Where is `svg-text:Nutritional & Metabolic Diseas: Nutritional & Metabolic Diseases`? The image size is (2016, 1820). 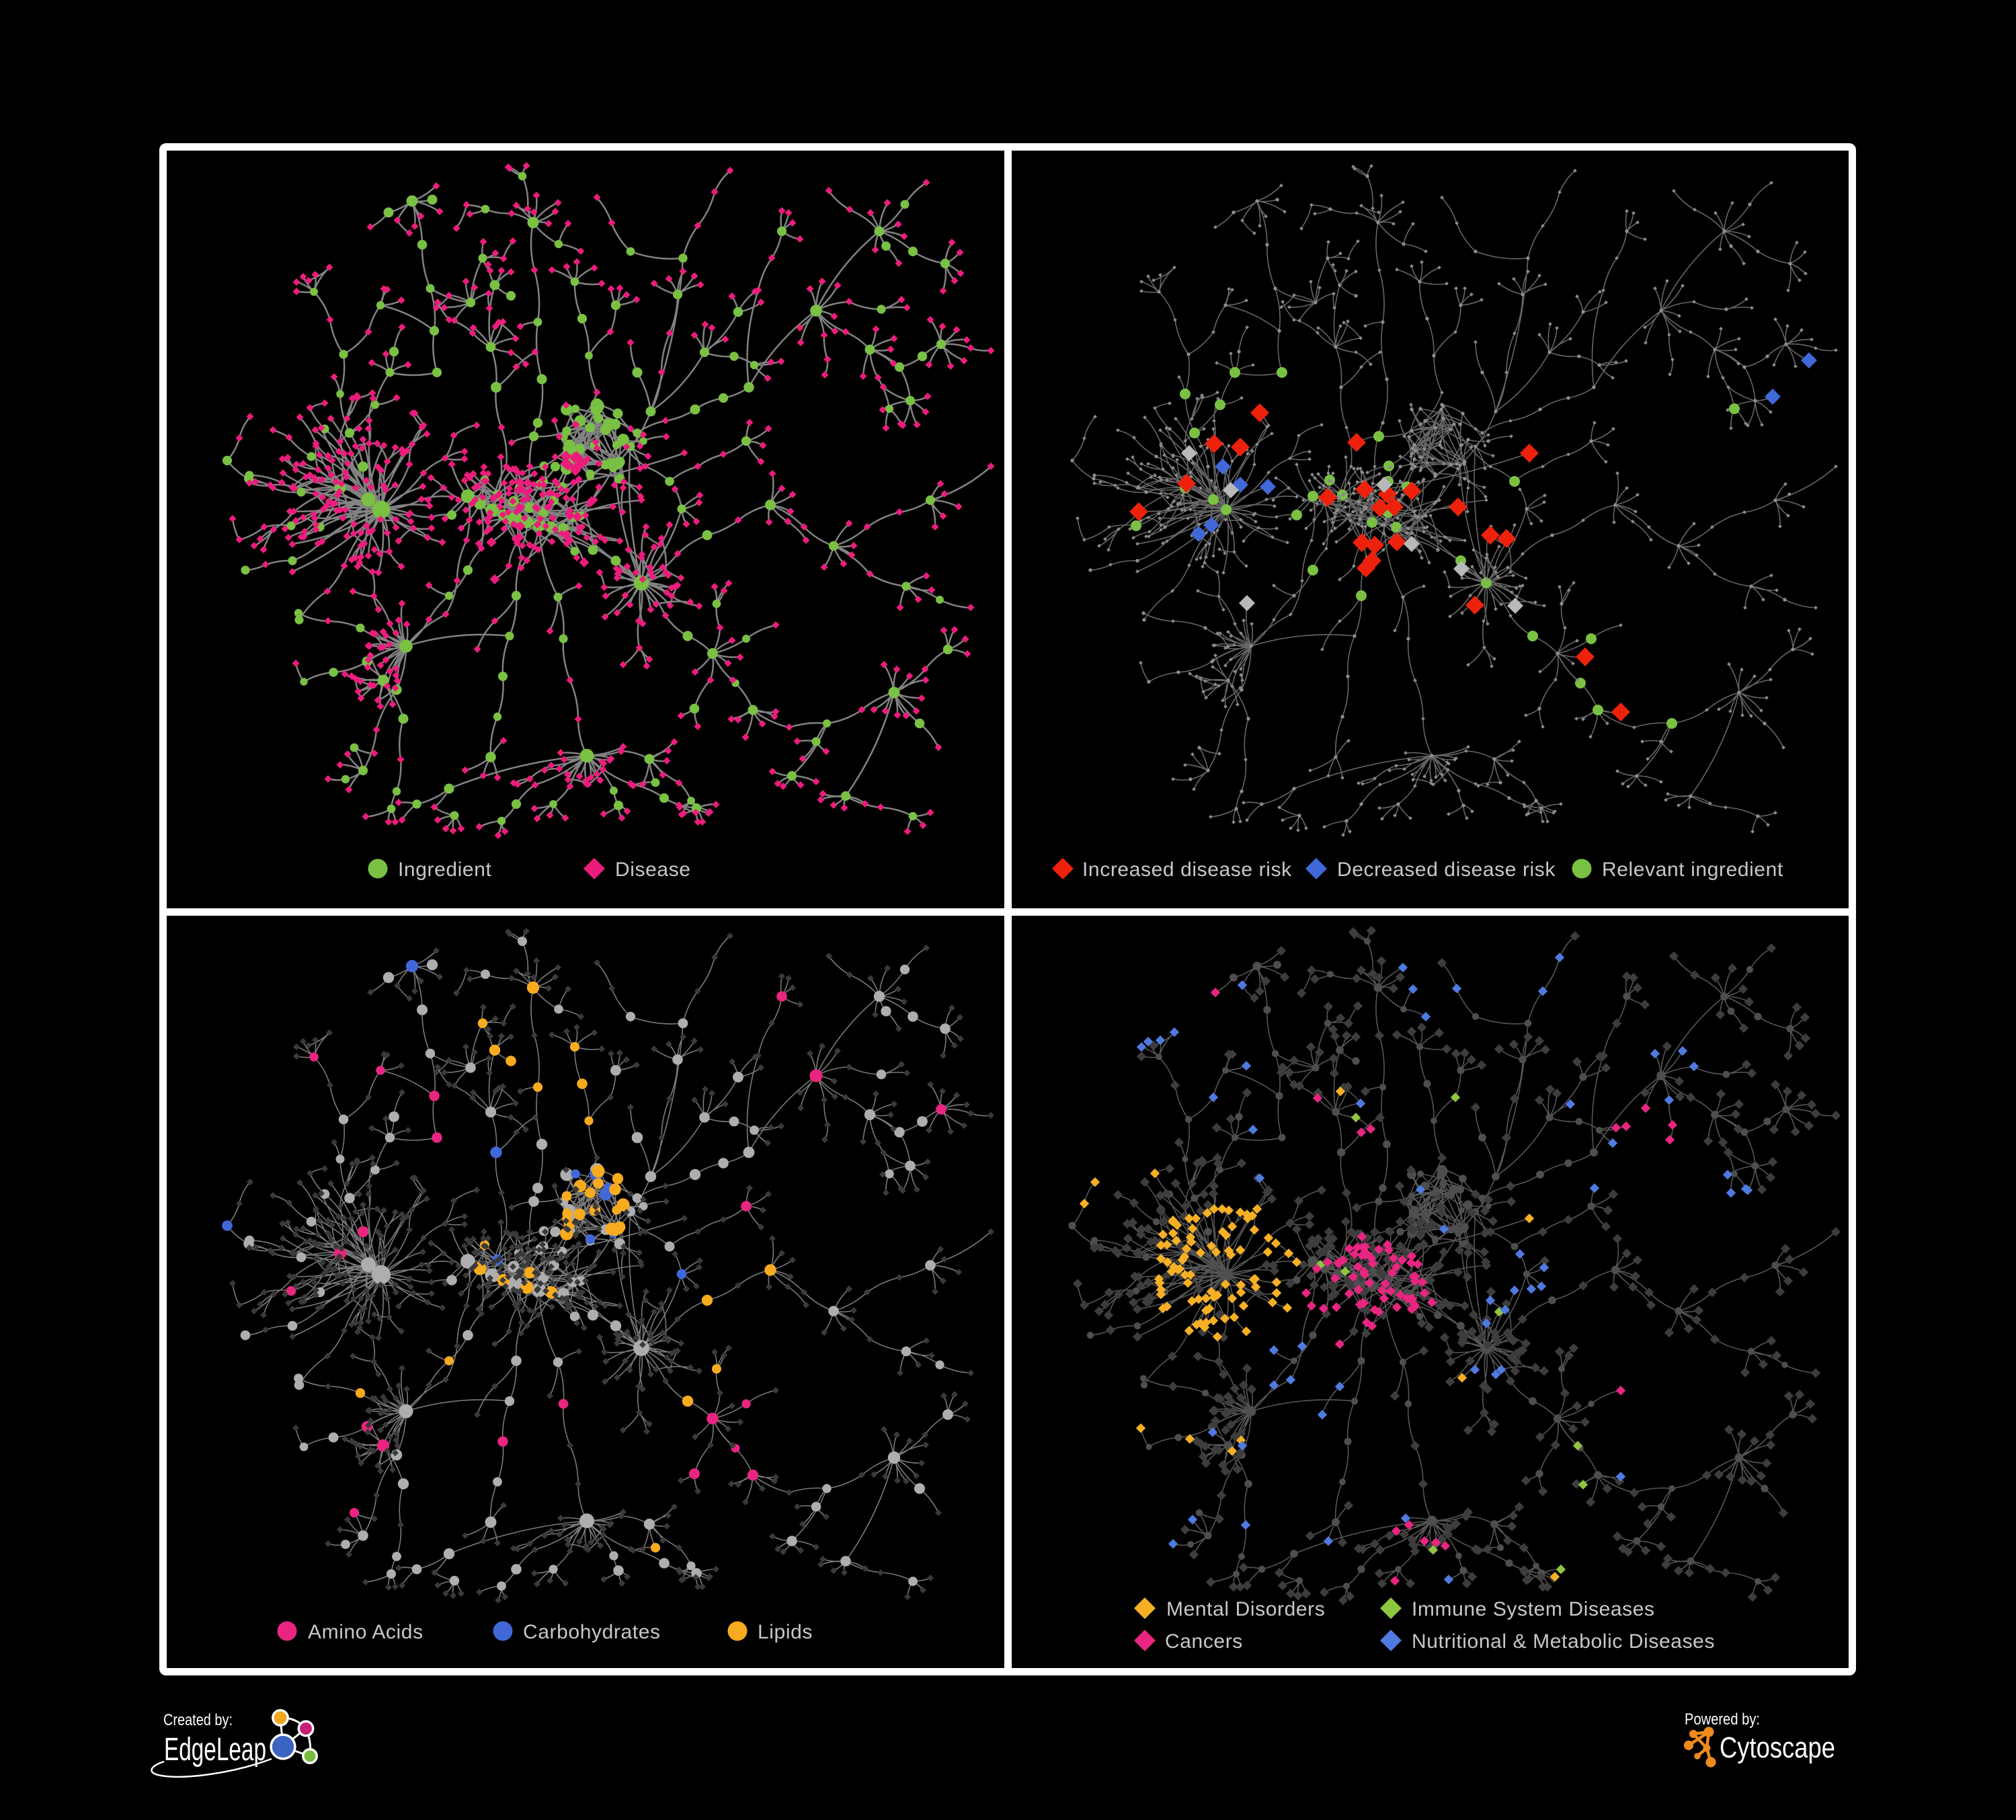
svg-text:Nutritional & Metabolic Diseas: Nutritional & Metabolic Diseases is located at coordinates (1563, 1641).